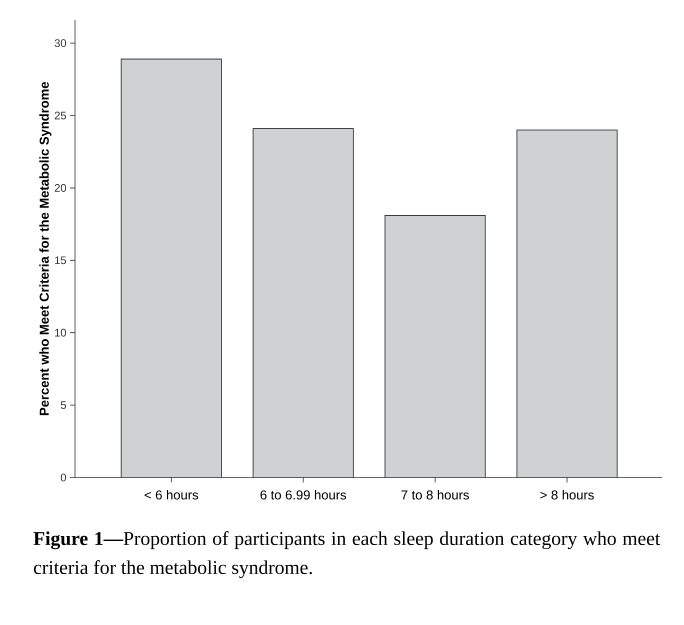 The image size is (684, 625). I want to click on y-tick-label: 0, so click(63, 478).